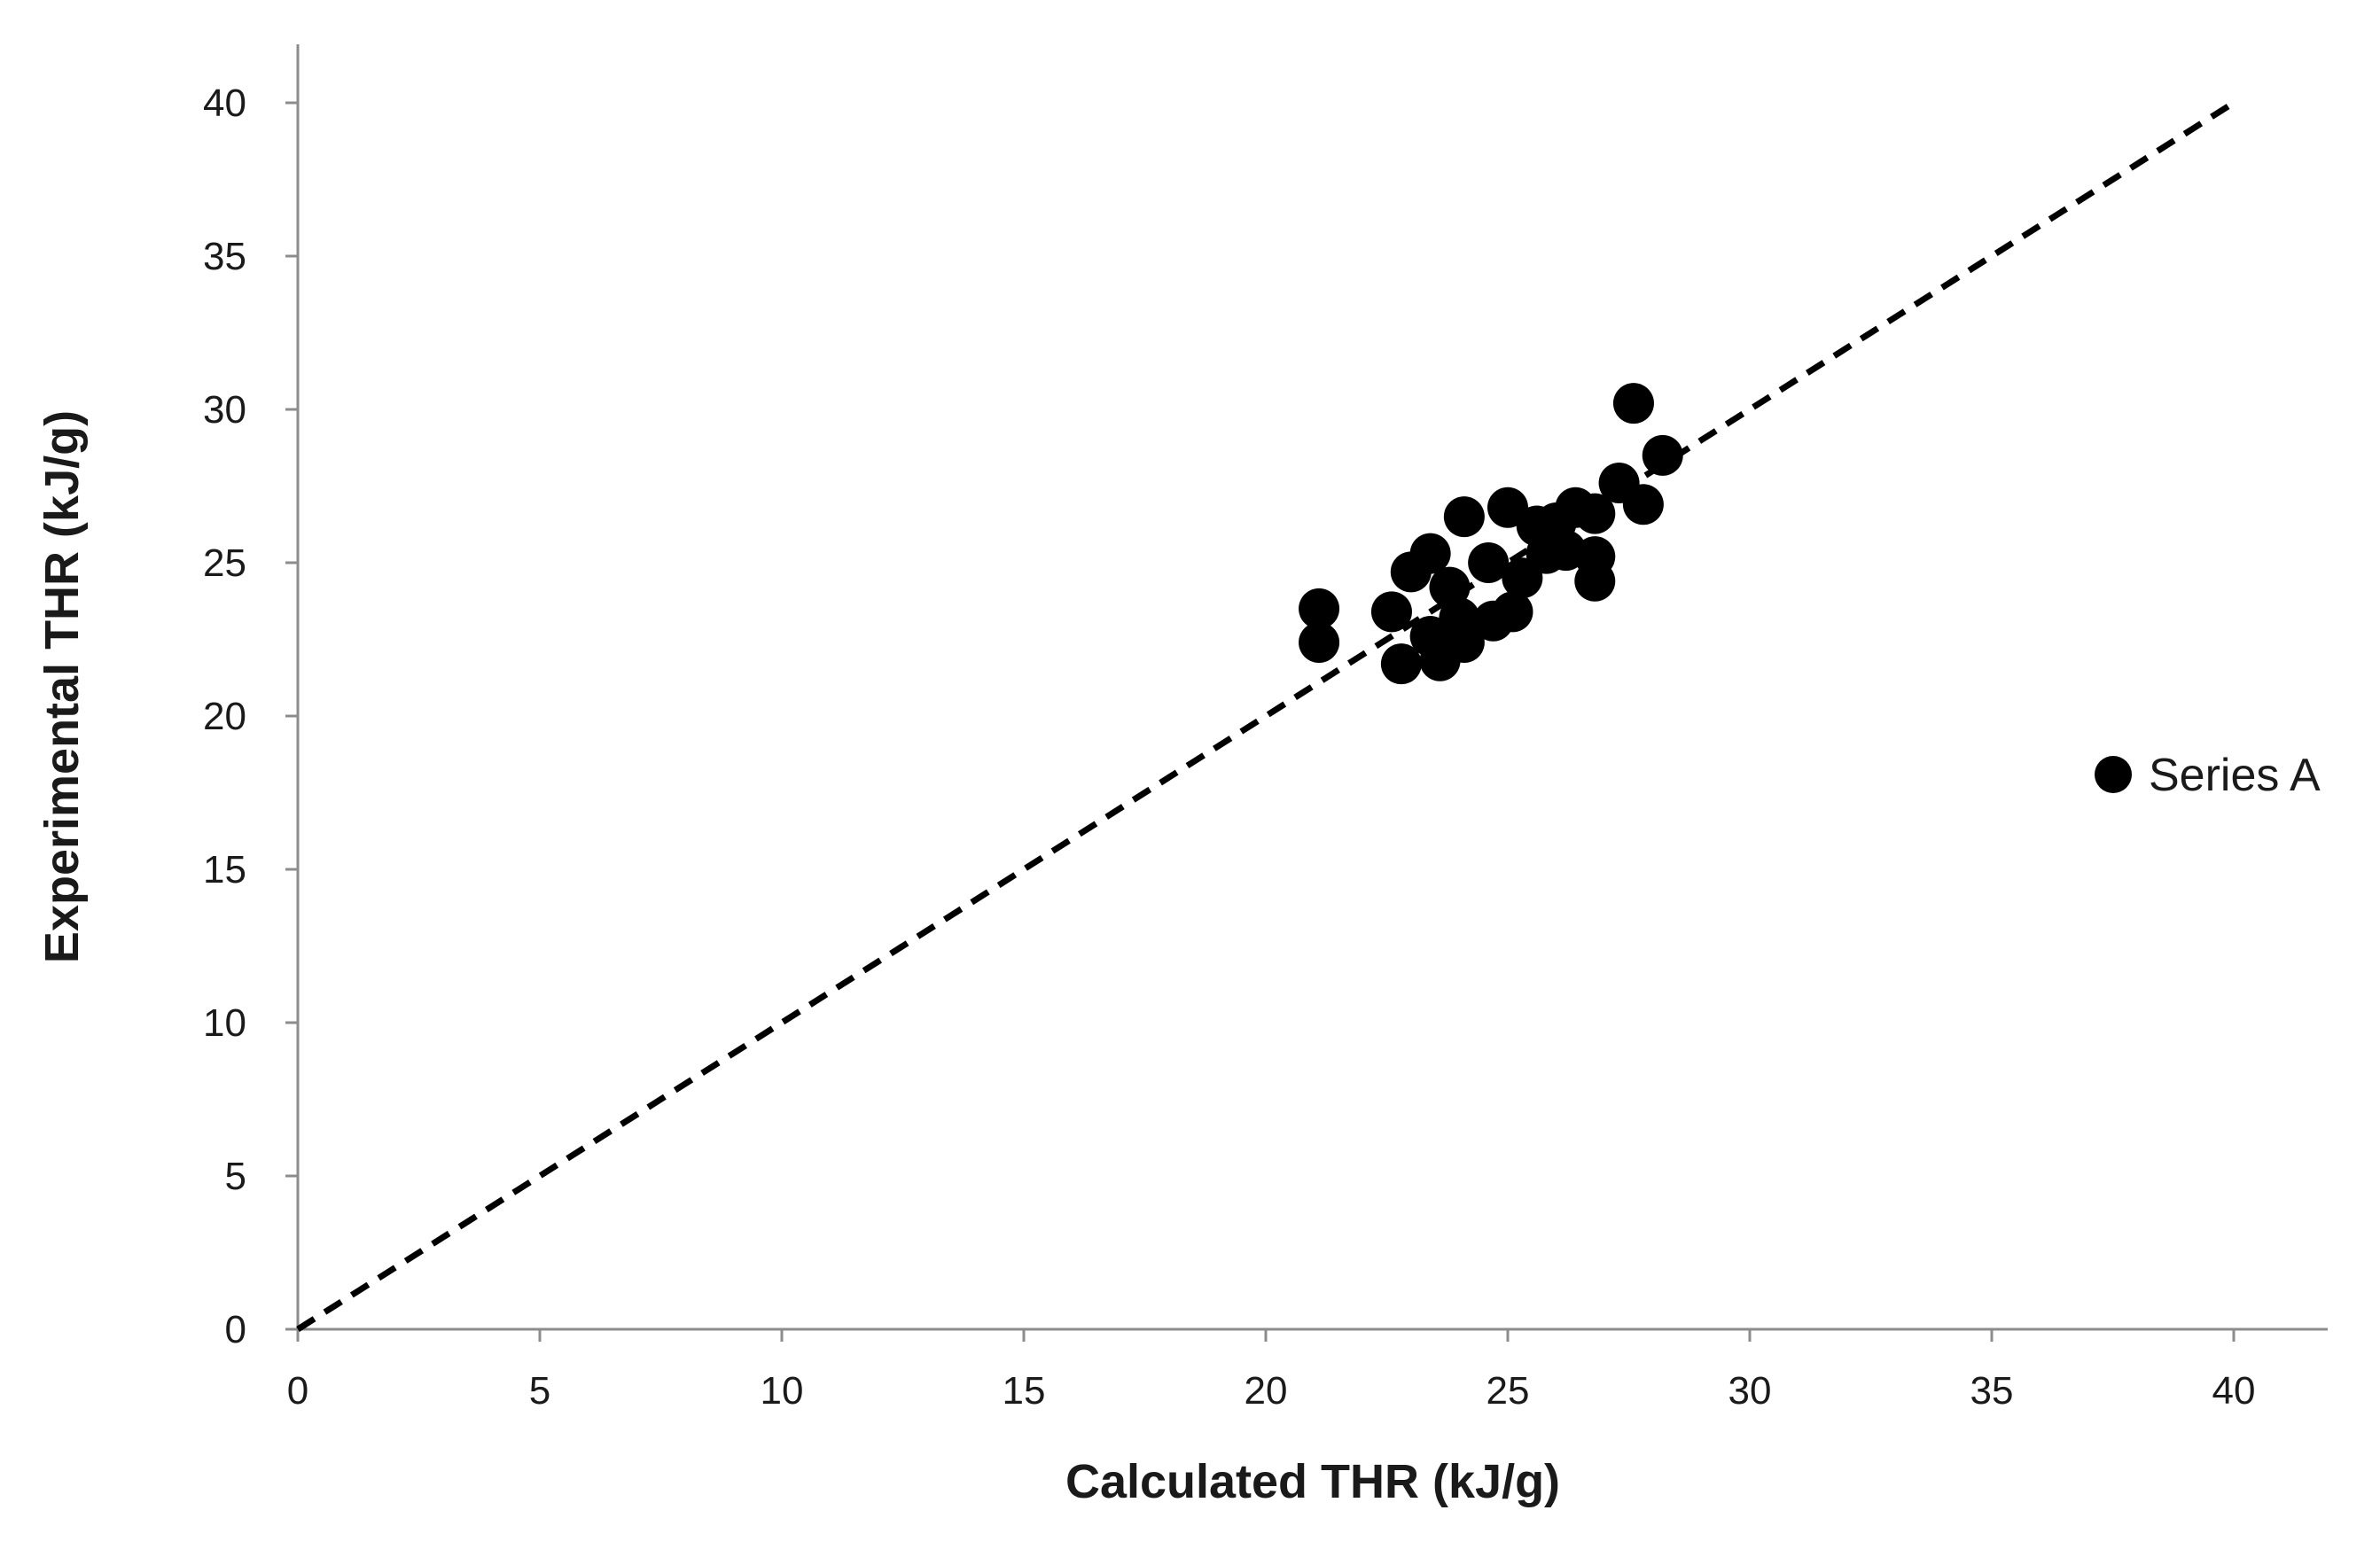 The height and width of the screenshot is (1557, 2380). What do you see at coordinates (539, 1391) in the screenshot?
I see `x-tick-label: 5` at bounding box center [539, 1391].